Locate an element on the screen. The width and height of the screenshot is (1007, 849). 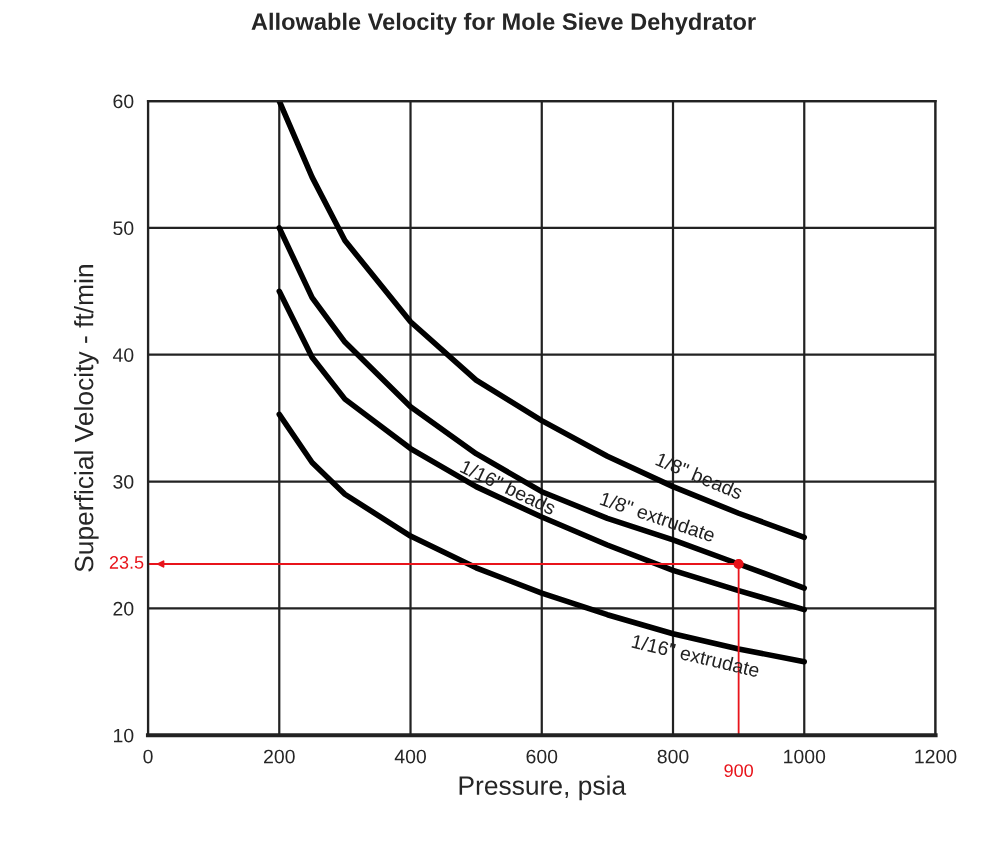
x-tick-label: 1000 is located at coordinates (805, 756).